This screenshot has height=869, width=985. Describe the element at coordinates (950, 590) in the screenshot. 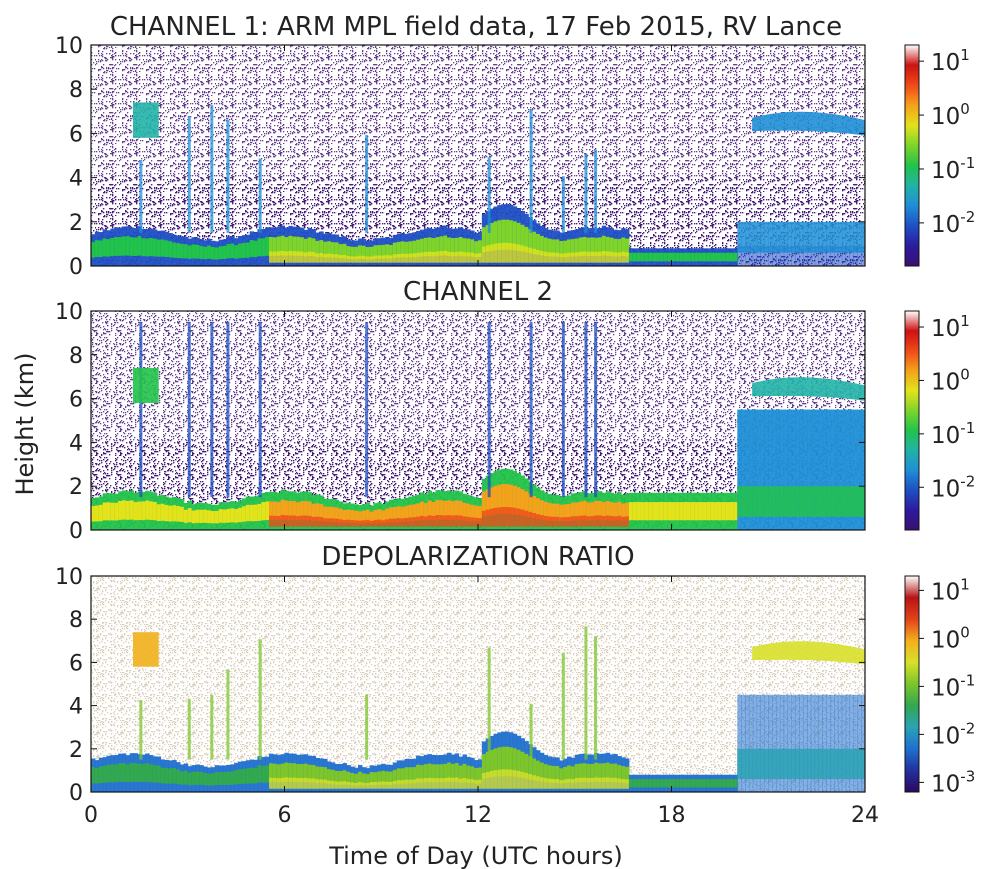

I see `colorbar-tick-label: 10¹` at that location.